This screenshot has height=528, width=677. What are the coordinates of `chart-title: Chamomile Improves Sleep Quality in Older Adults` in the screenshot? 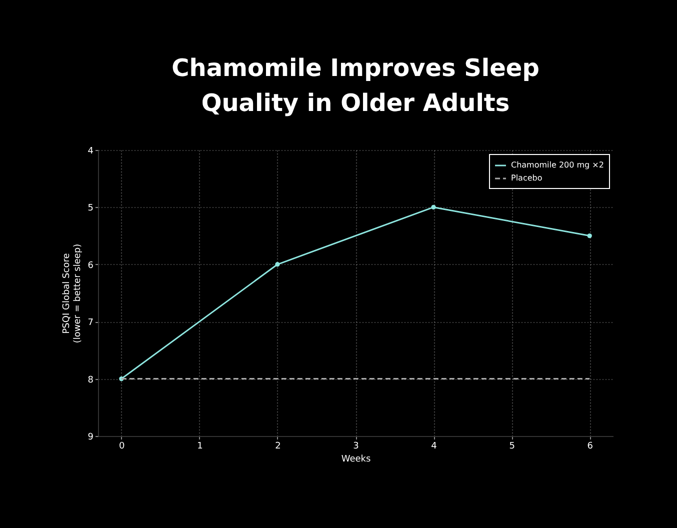 It's located at (356, 85).